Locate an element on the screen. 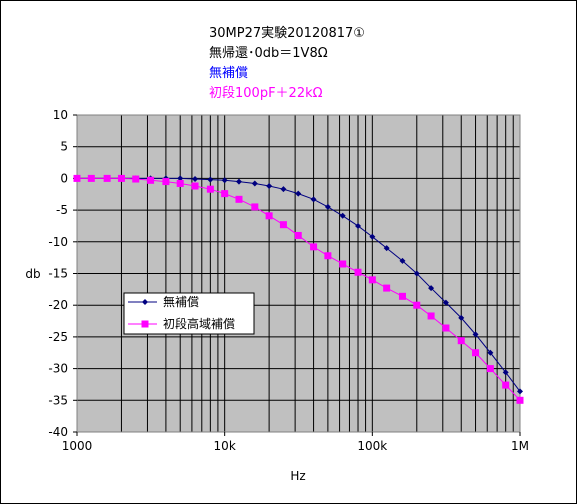 The width and height of the screenshot is (577, 504). y-axis-ticks: 10 5 0 -5 -10 -15 -20 -25 -30 -35 -40 is located at coordinates (62, 273).